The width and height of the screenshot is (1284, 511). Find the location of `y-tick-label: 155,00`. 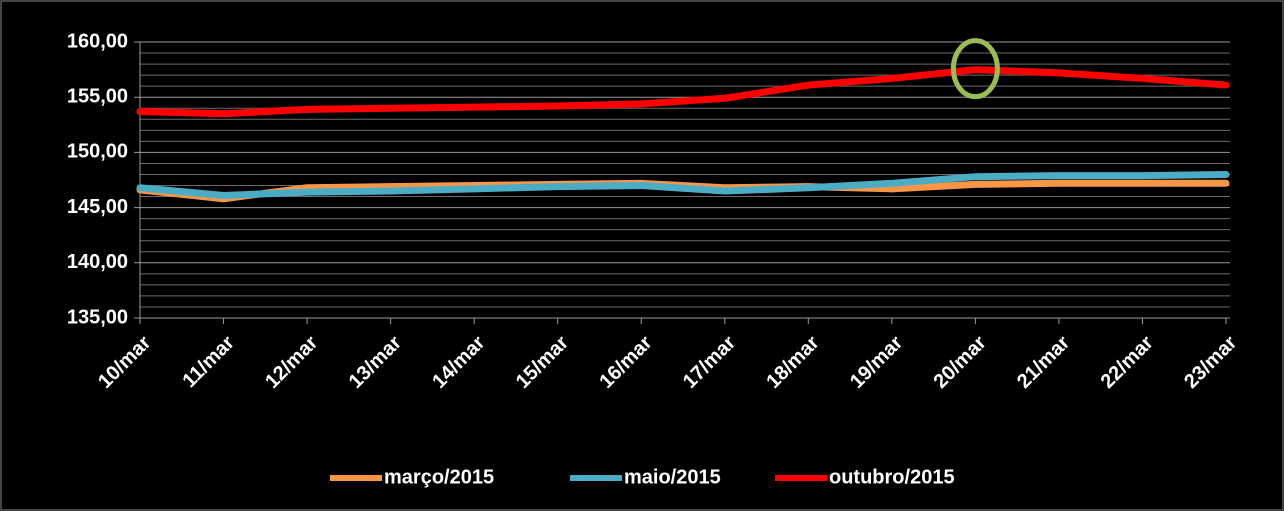

y-tick-label: 155,00 is located at coordinates (97, 96).